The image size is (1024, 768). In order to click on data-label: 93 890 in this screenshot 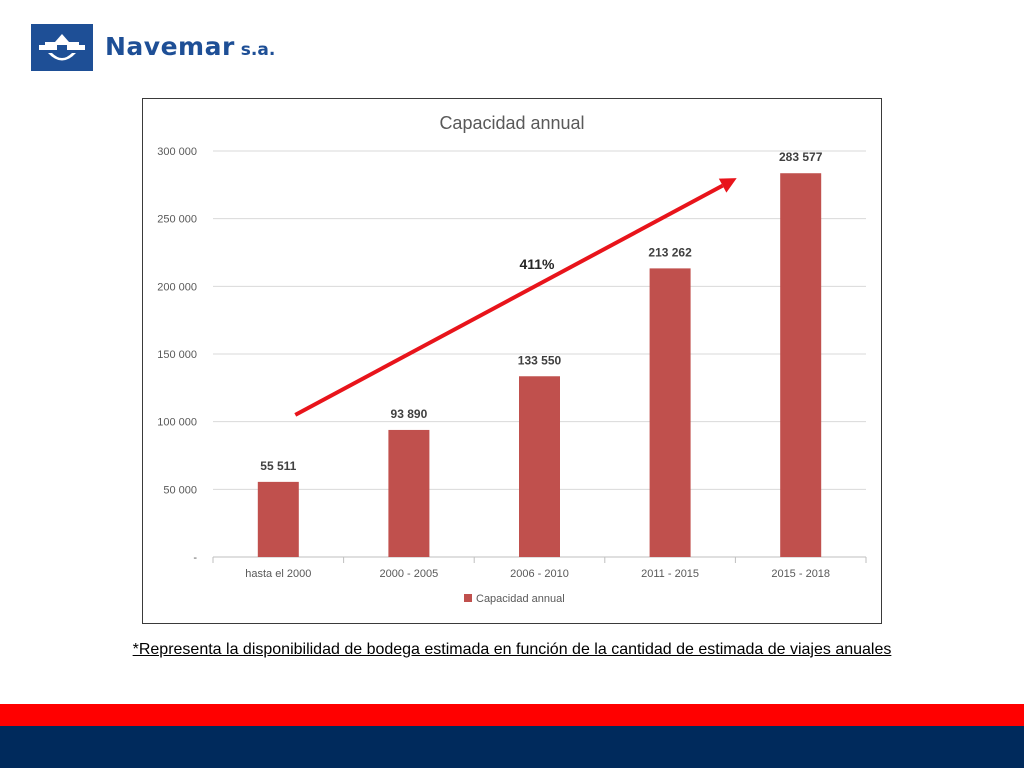, I will do `click(409, 414)`.